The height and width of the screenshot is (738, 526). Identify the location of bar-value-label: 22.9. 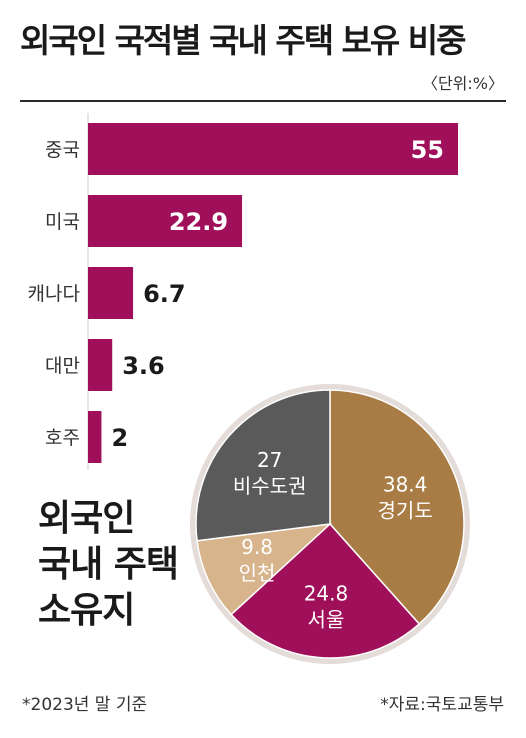
(198, 222).